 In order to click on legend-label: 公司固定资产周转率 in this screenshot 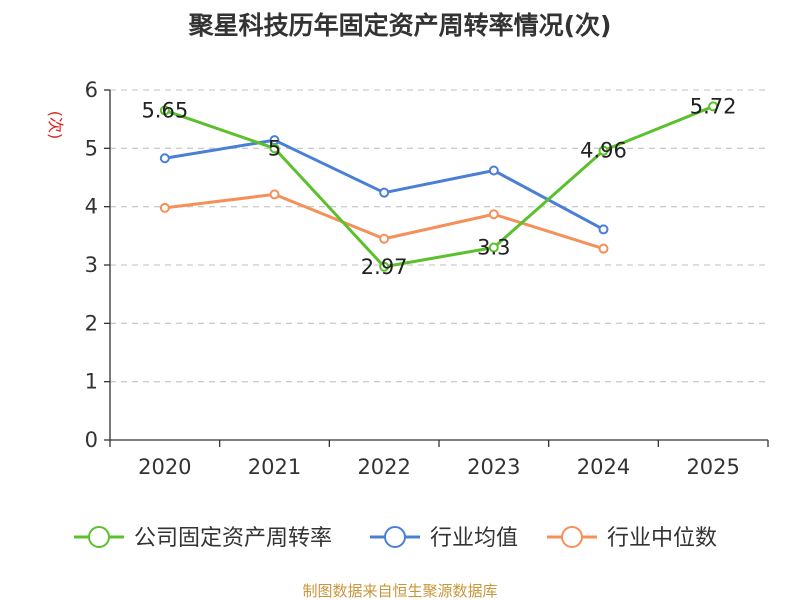, I will do `click(233, 538)`.